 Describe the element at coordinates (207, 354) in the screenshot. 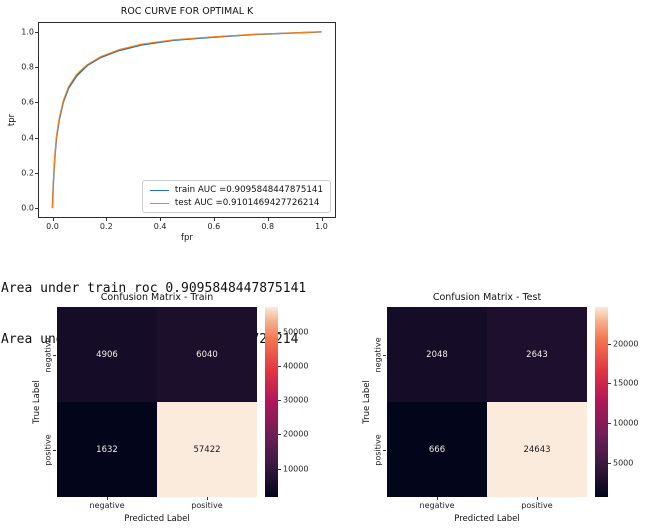

I see `heatmap-cell: 6040` at that location.